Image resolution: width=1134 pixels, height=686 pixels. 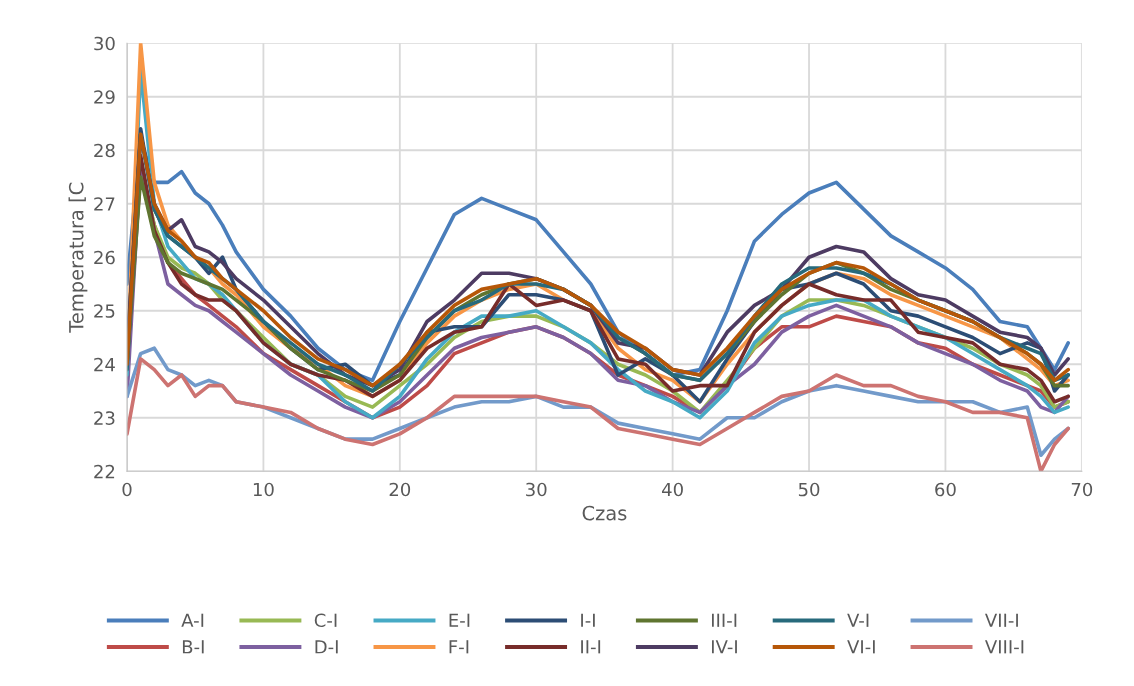 What do you see at coordinates (861, 647) in the screenshot?
I see `legend-label: VI-I` at bounding box center [861, 647].